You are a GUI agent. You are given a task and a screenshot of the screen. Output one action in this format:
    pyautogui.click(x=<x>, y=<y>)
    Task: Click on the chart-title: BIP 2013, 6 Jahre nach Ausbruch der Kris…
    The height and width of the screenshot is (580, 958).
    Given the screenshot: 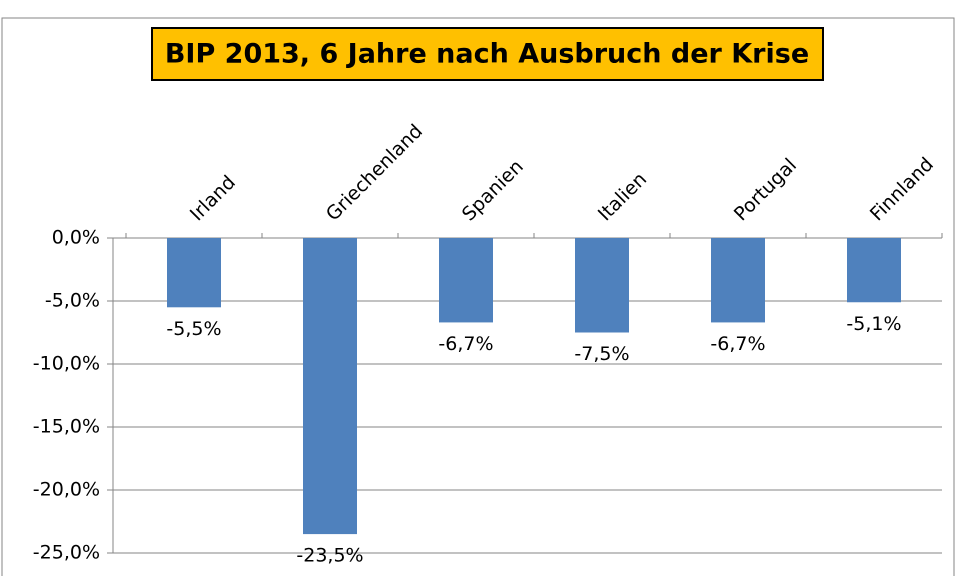 What is the action you would take?
    pyautogui.click(x=487, y=54)
    